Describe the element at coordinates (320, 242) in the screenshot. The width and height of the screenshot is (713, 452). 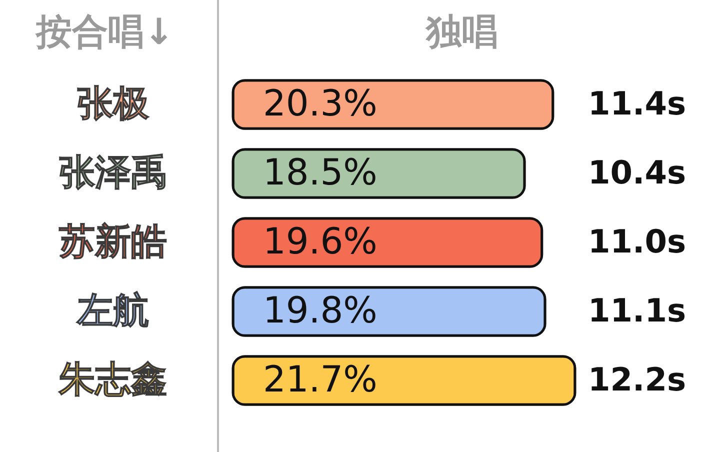
I see `data-label: 19.6%` at that location.